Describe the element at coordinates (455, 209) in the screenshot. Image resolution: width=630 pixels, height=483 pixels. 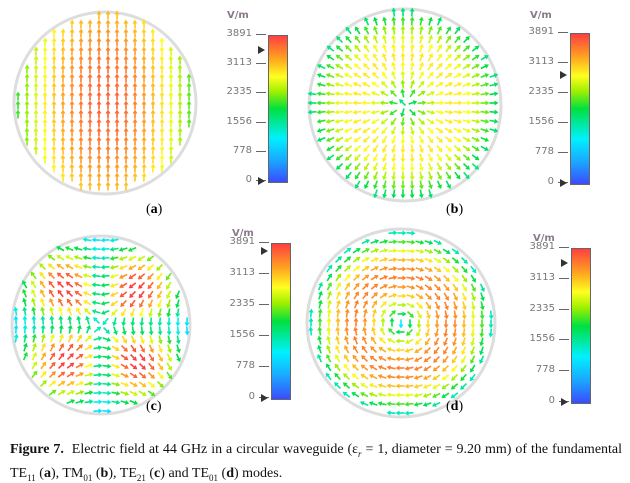
I see `panel-label-b: (b)` at that location.